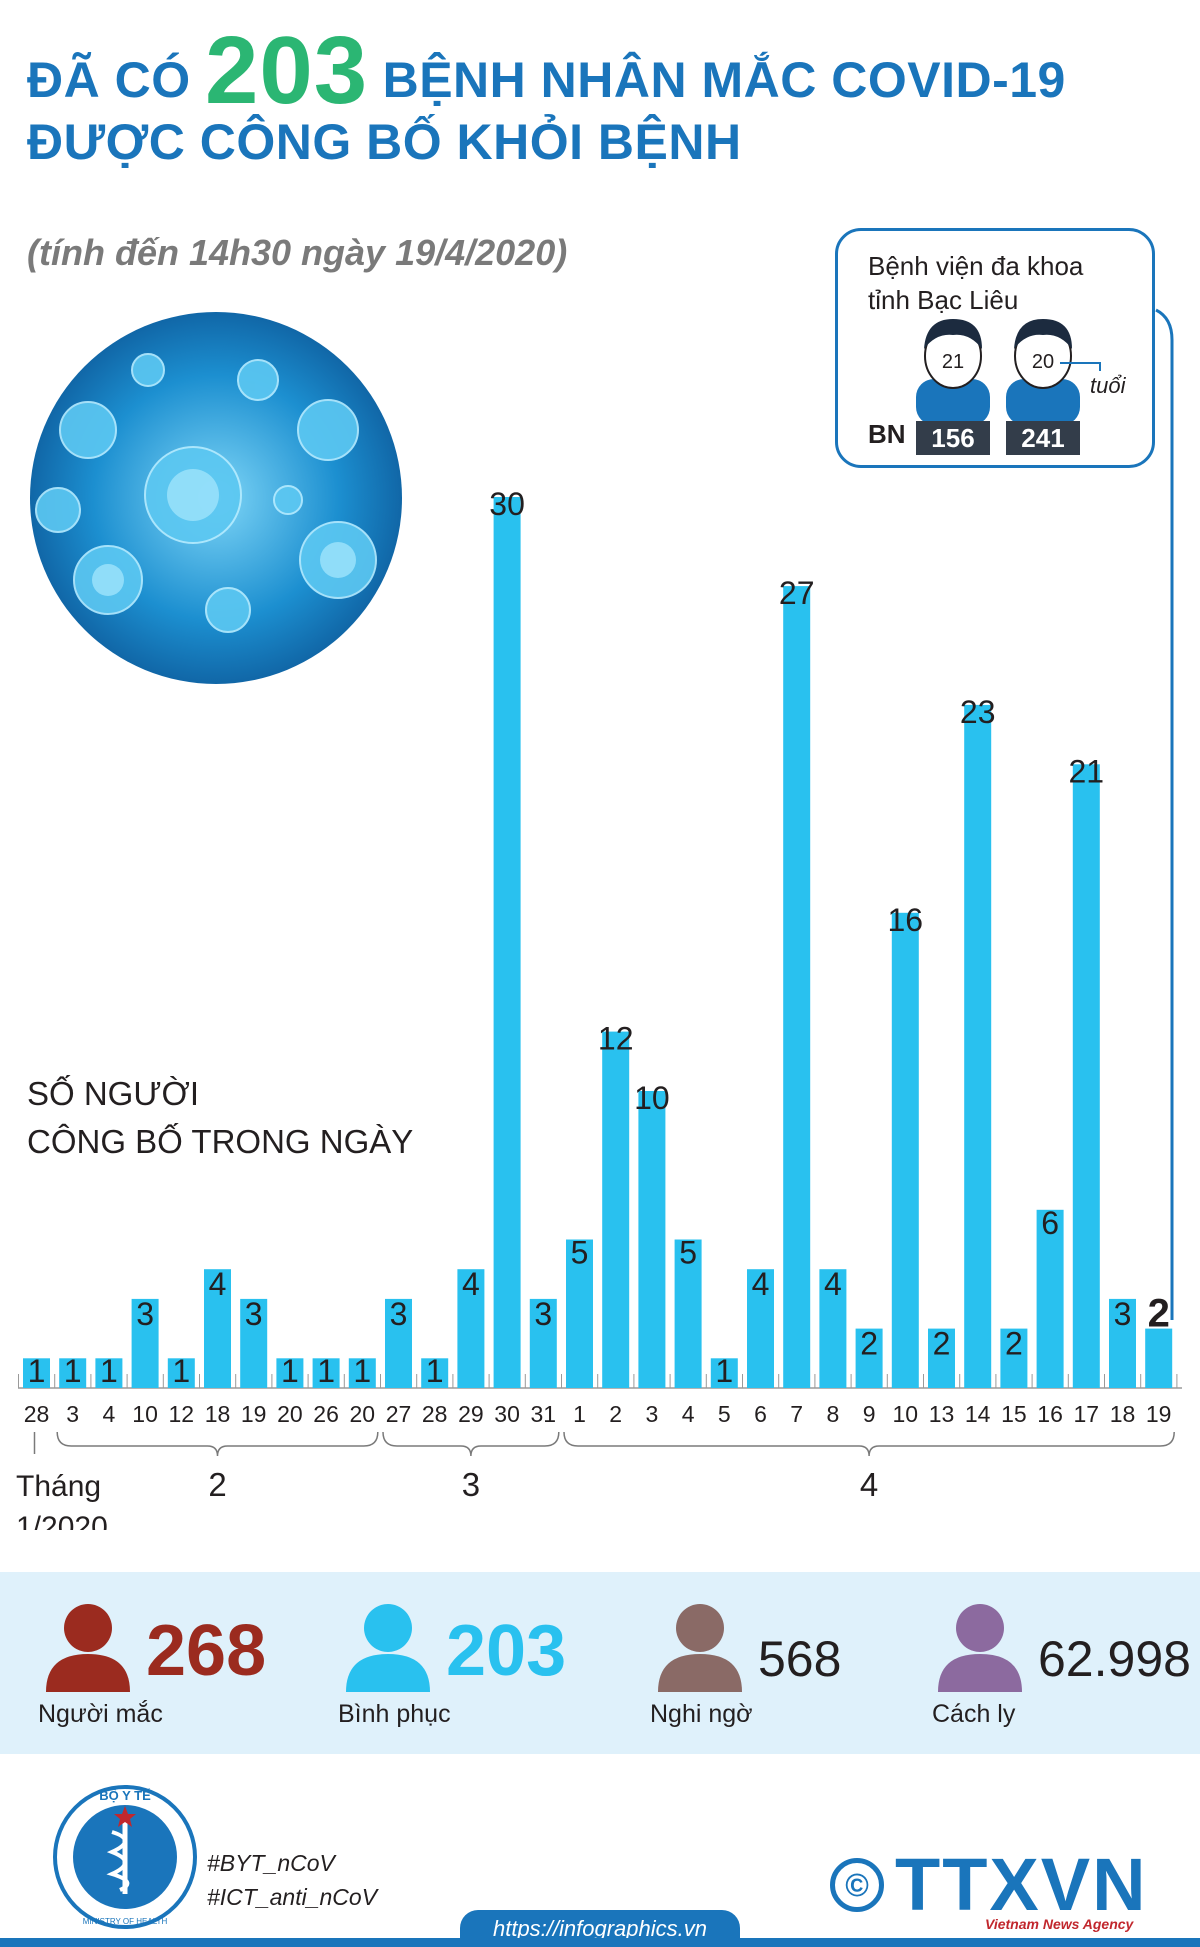 This screenshot has width=1200, height=1947. I want to click on bar-value-label: 5, so click(580, 1253).